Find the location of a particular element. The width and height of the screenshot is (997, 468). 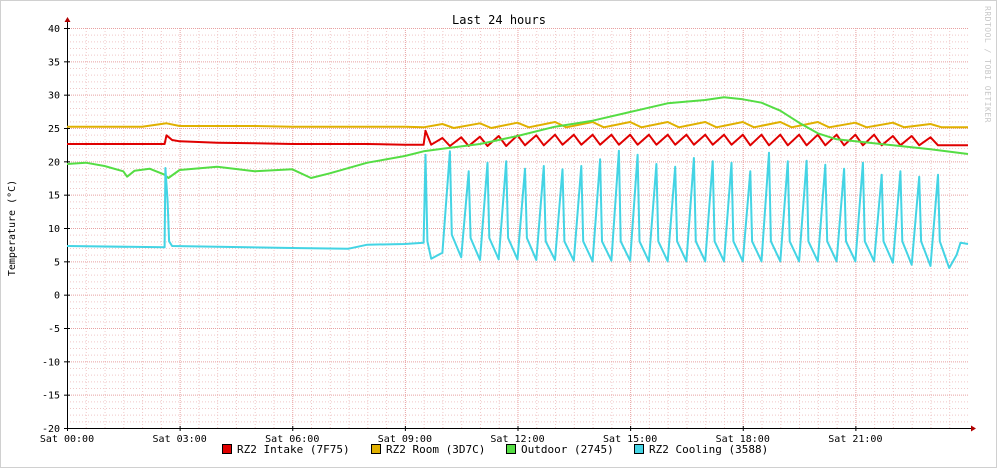

y-tick-label: 5 is located at coordinates (57, 262).